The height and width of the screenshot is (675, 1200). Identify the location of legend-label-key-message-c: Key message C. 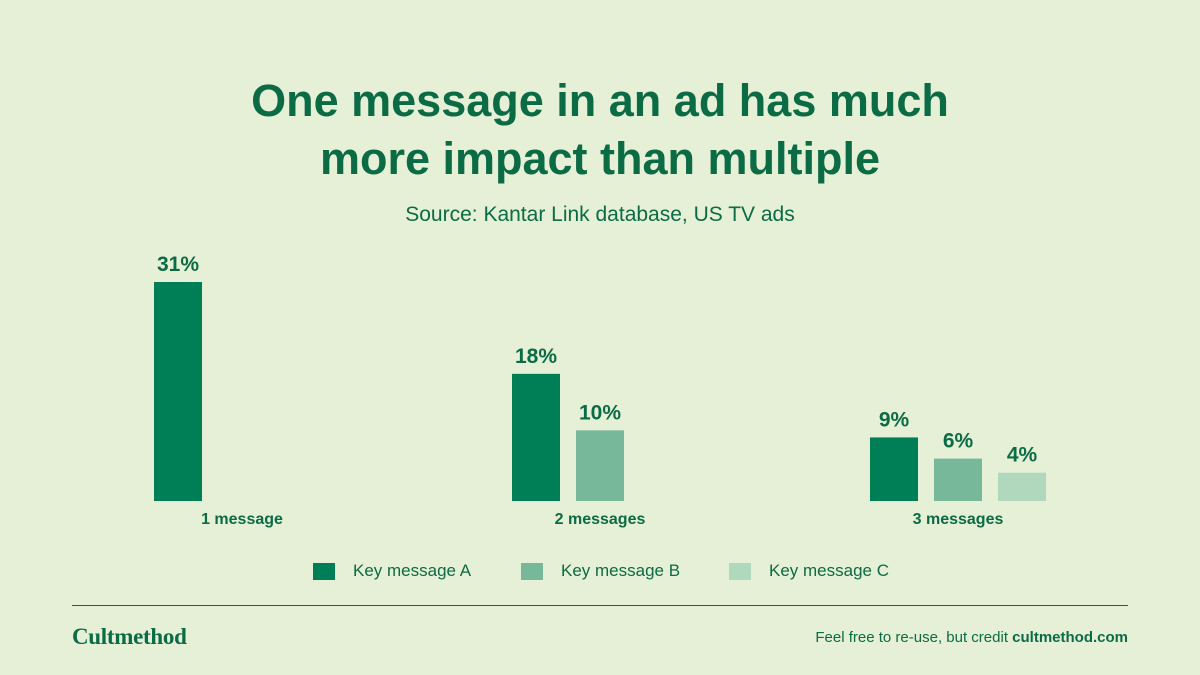
(829, 570).